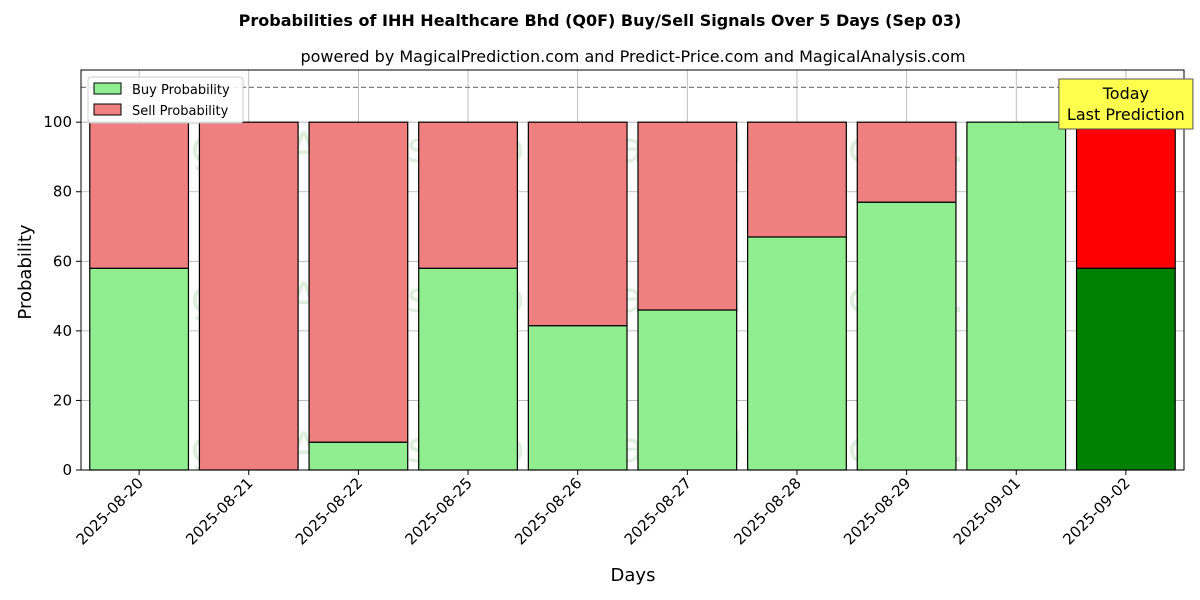  I want to click on y-axis: 0 20 40 60 80 100, so click(62, 296).